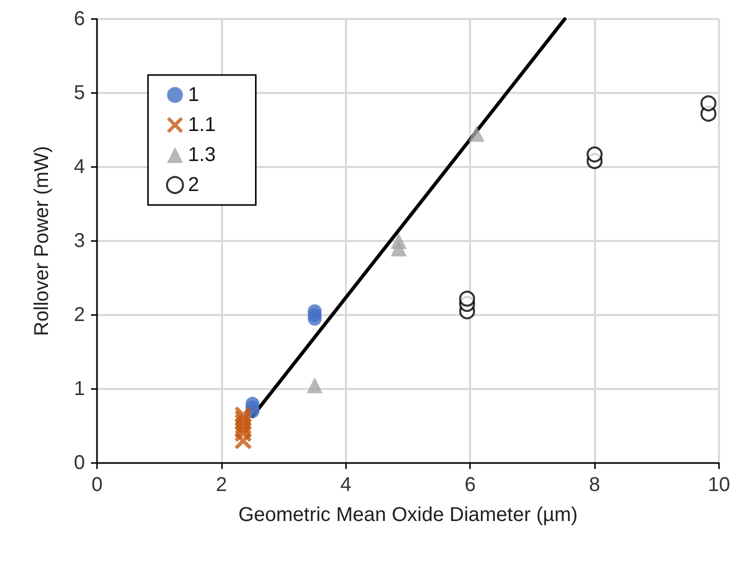  What do you see at coordinates (194, 95) in the screenshot?
I see `legend-label: 1` at bounding box center [194, 95].